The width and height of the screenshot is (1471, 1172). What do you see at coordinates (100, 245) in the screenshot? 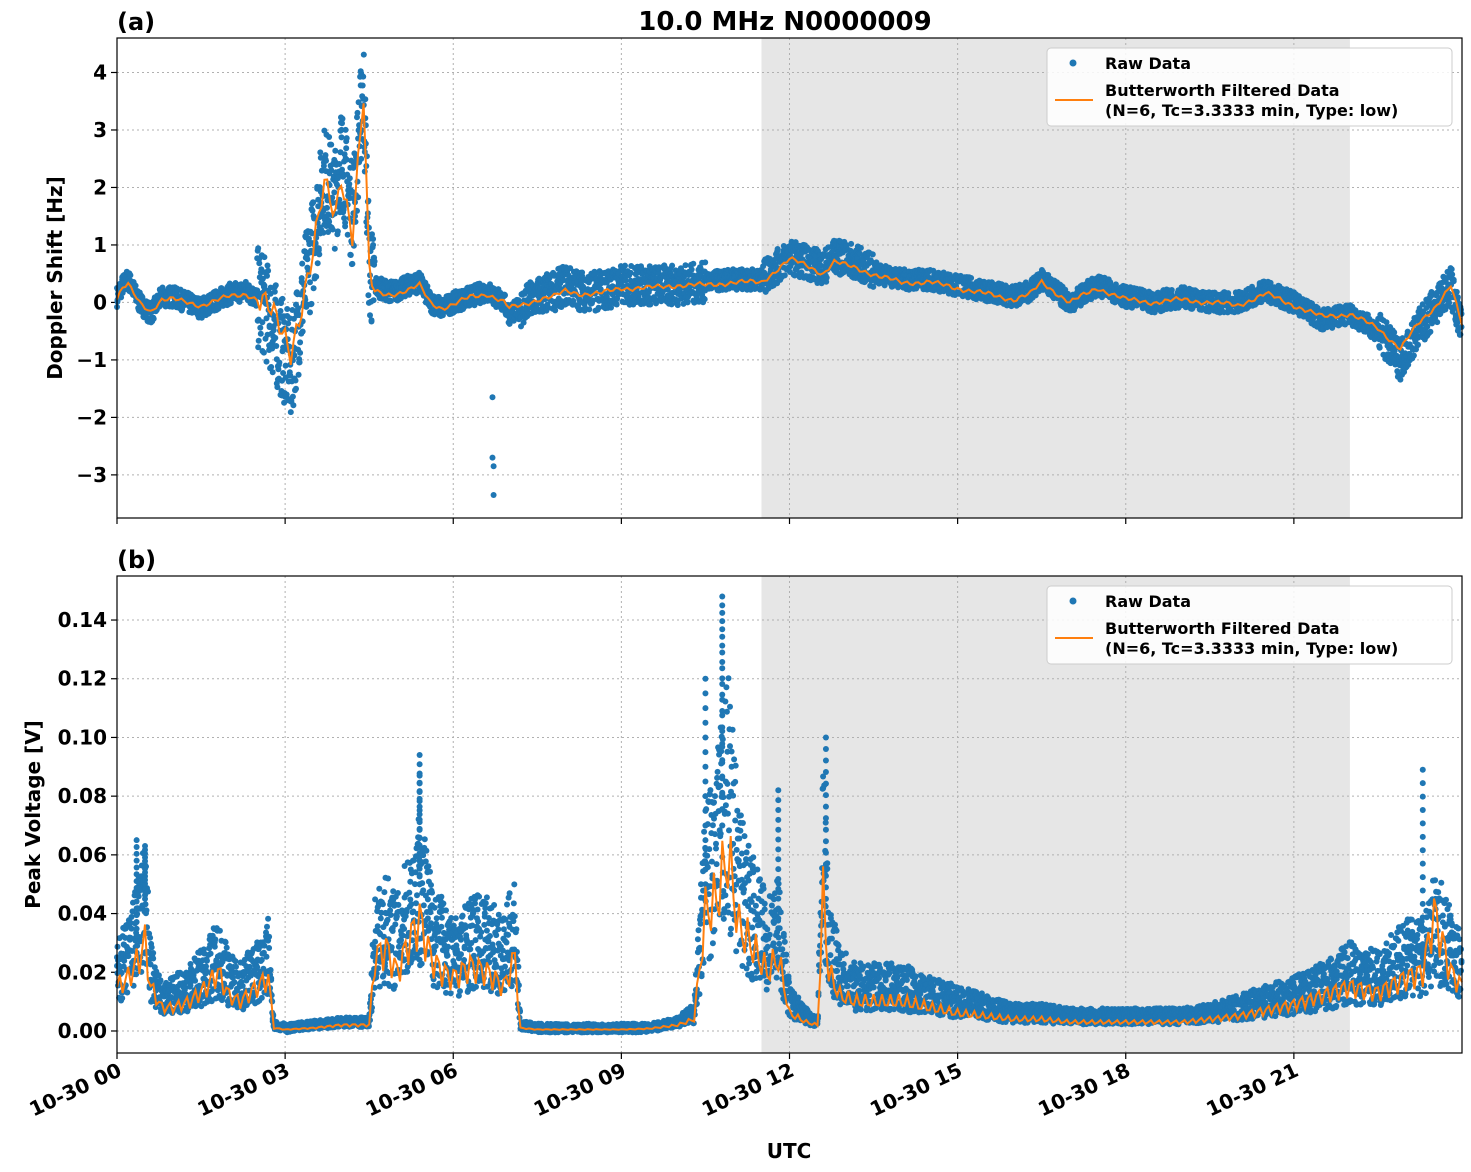
I see `y-tick-label: 1` at bounding box center [100, 245].